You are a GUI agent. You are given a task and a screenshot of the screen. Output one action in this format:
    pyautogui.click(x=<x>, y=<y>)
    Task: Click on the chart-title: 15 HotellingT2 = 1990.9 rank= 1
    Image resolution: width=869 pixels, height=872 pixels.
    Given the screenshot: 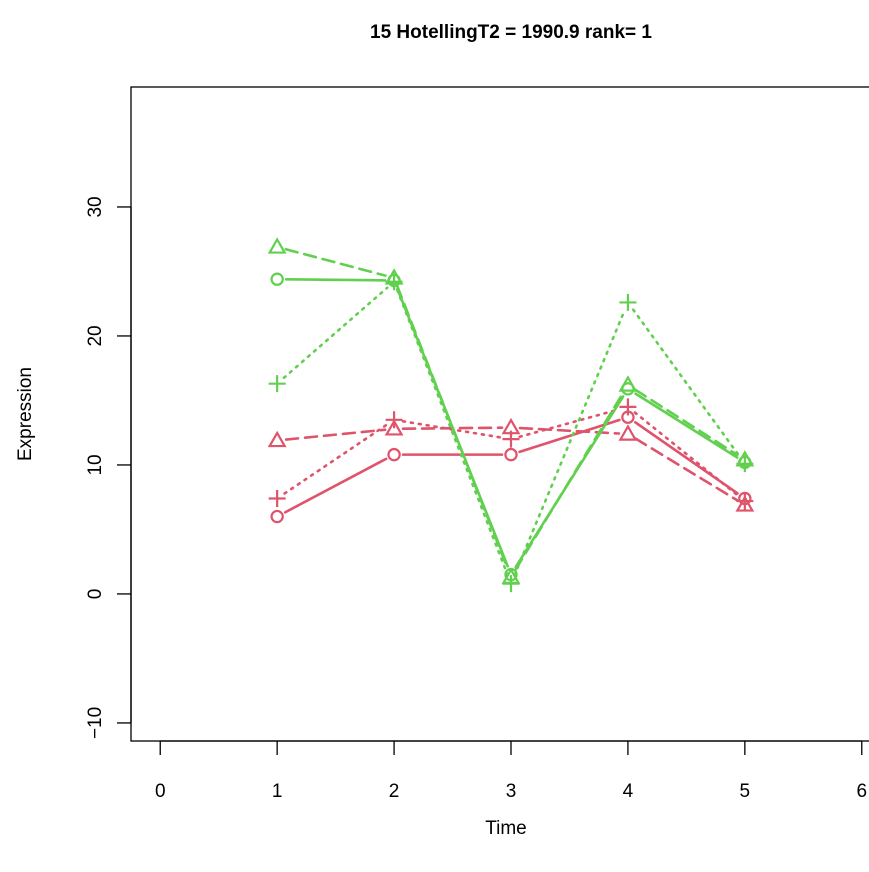 What is the action you would take?
    pyautogui.click(x=511, y=32)
    